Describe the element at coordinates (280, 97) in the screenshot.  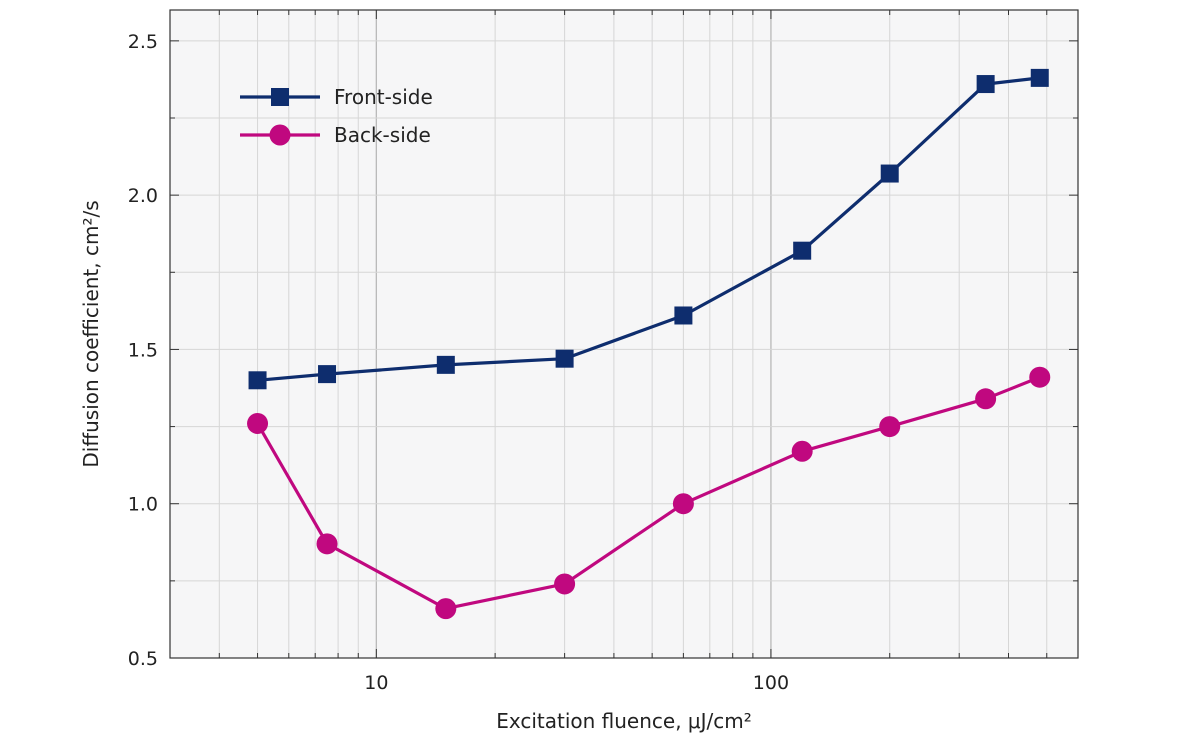
I see `legend-marker-front-side` at that location.